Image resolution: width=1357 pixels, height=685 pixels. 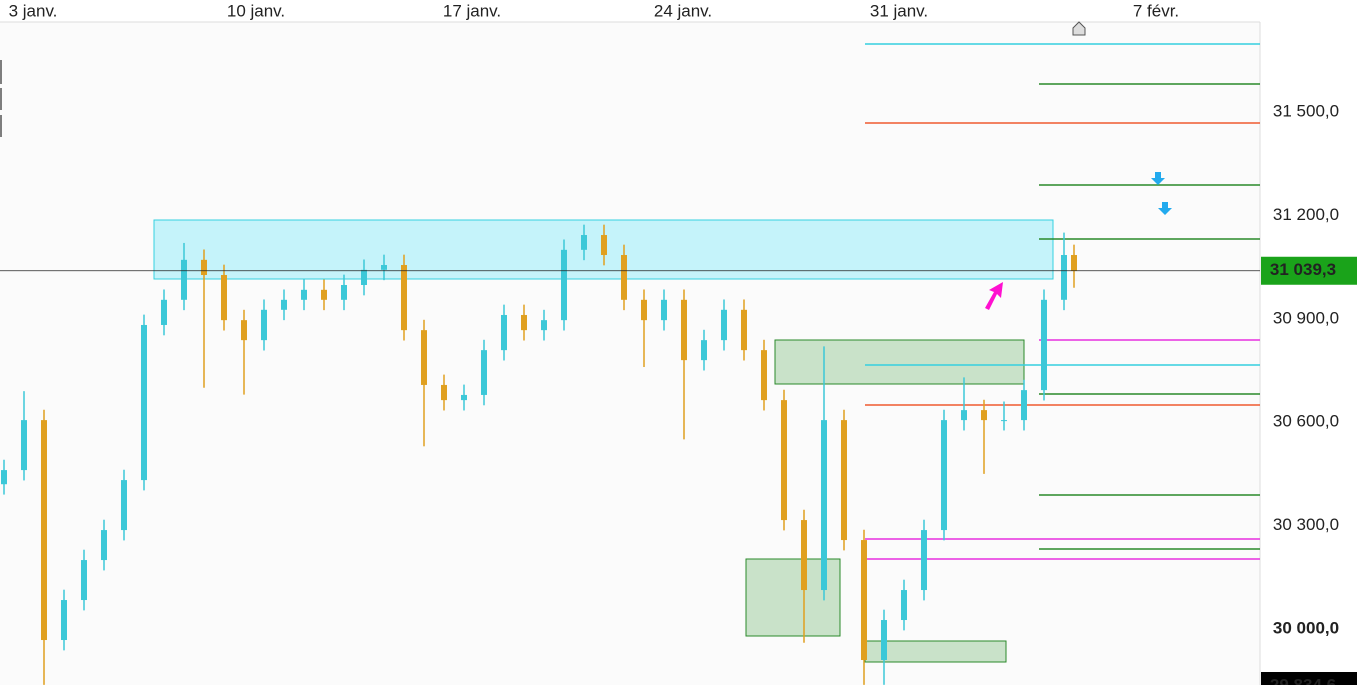 What do you see at coordinates (1161, 193) in the screenshot?
I see `down-arrows` at bounding box center [1161, 193].